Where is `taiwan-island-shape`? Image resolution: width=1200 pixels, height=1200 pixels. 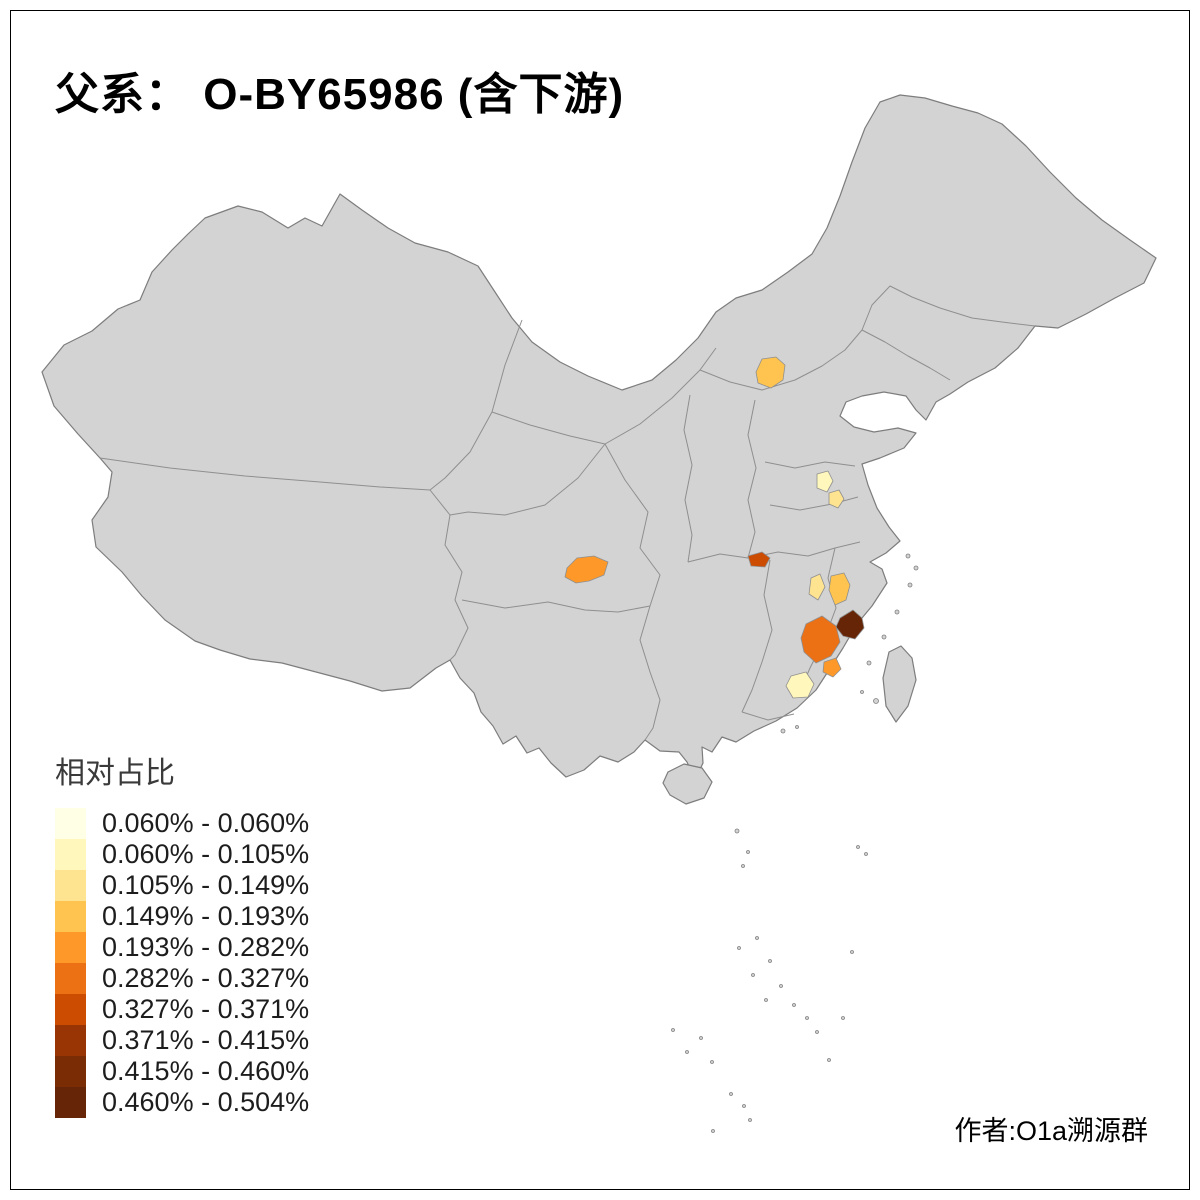 taiwan-island-shape is located at coordinates (899, 684).